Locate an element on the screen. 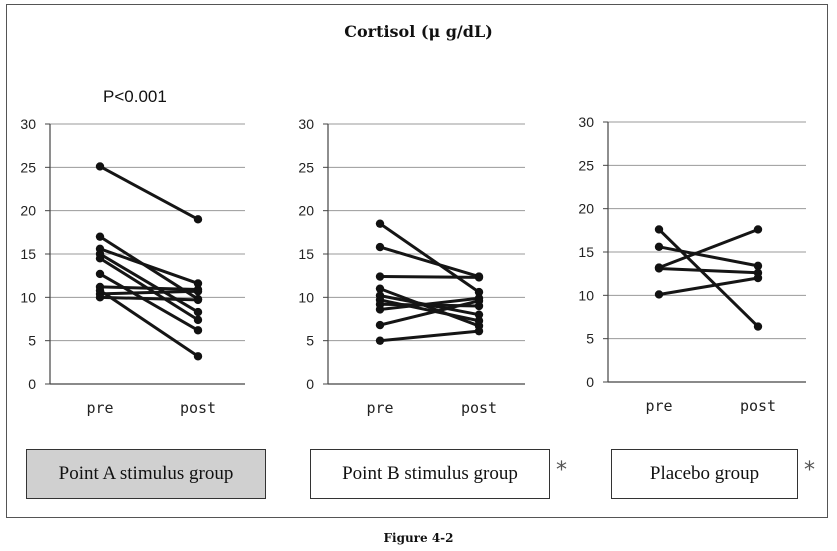  significance-star-placebo: * is located at coordinates (809, 470).